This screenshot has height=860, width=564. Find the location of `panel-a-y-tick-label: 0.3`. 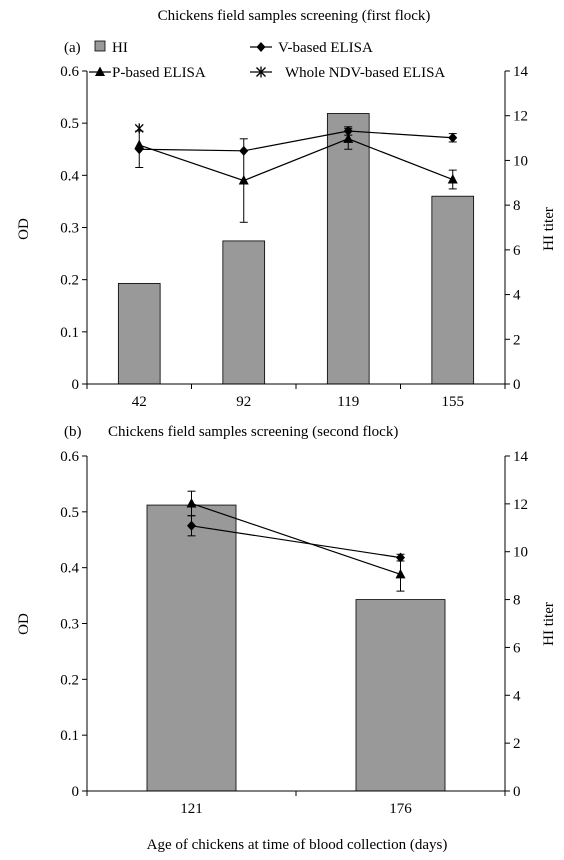

panel-a-y-tick-label: 0.3 is located at coordinates (69, 229).